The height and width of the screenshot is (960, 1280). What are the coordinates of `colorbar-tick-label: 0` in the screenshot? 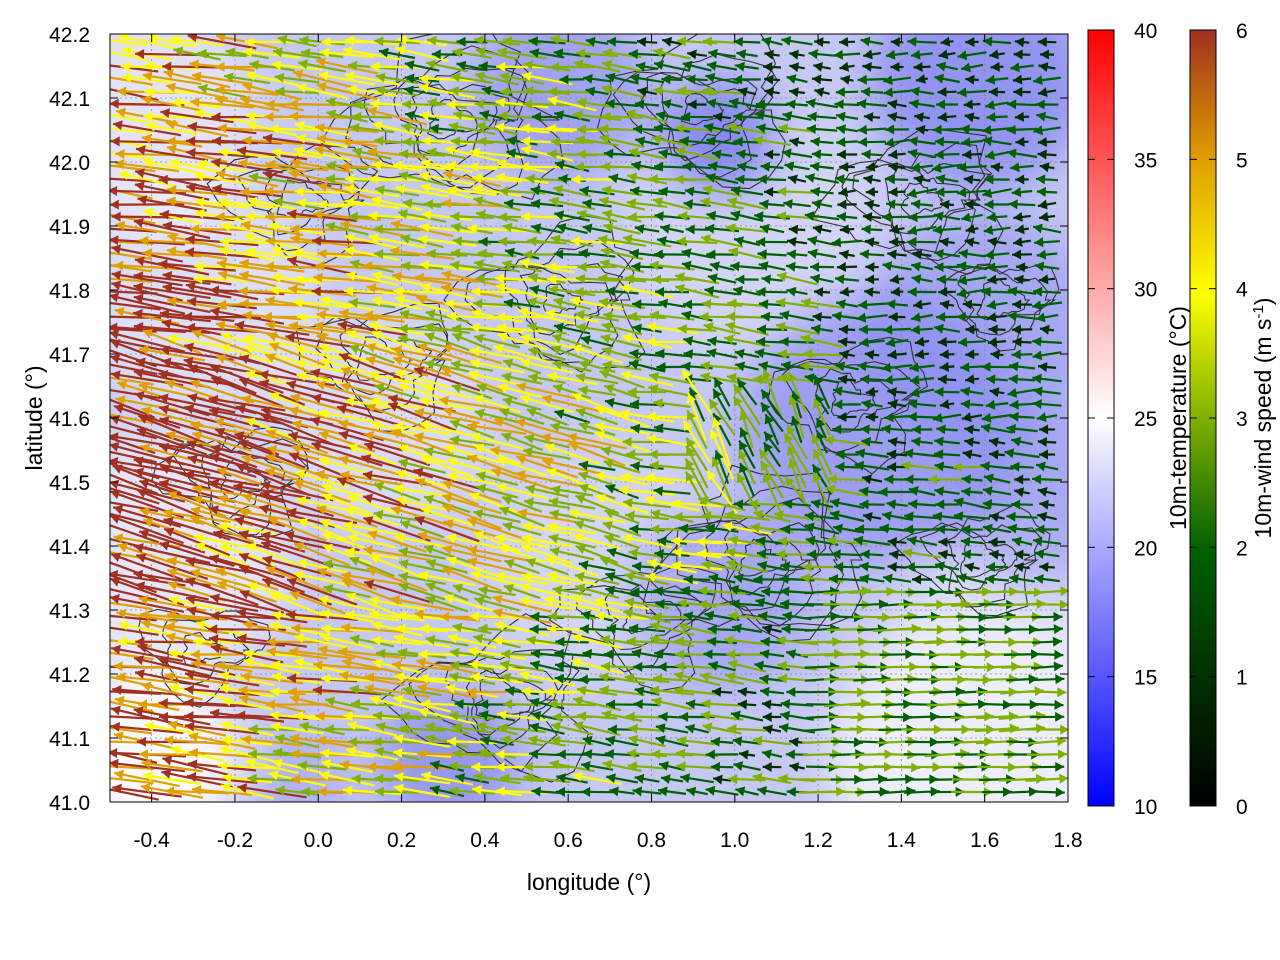 It's located at (1242, 807).